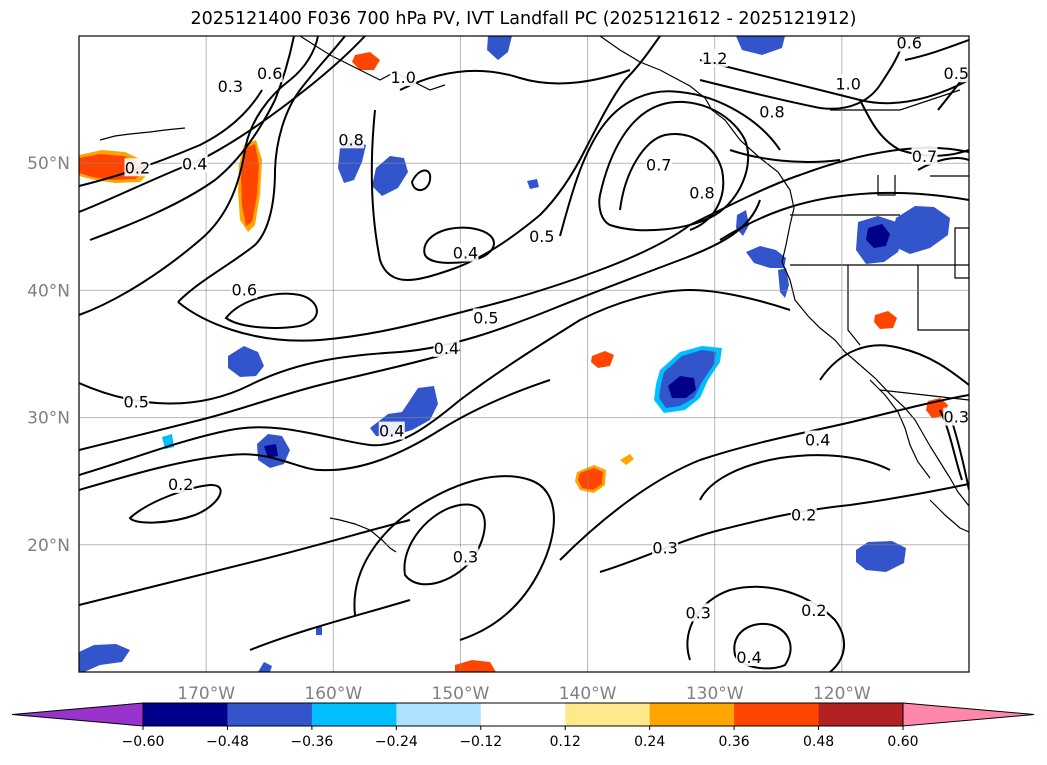 This screenshot has width=1047, height=765. Describe the element at coordinates (949, 516) in the screenshot. I see `mexico-coast` at that location.